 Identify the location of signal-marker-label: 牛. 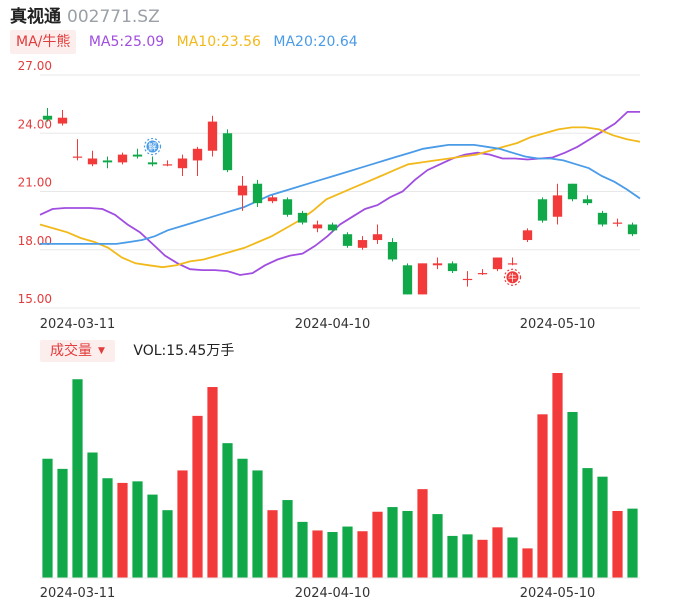
(512, 278).